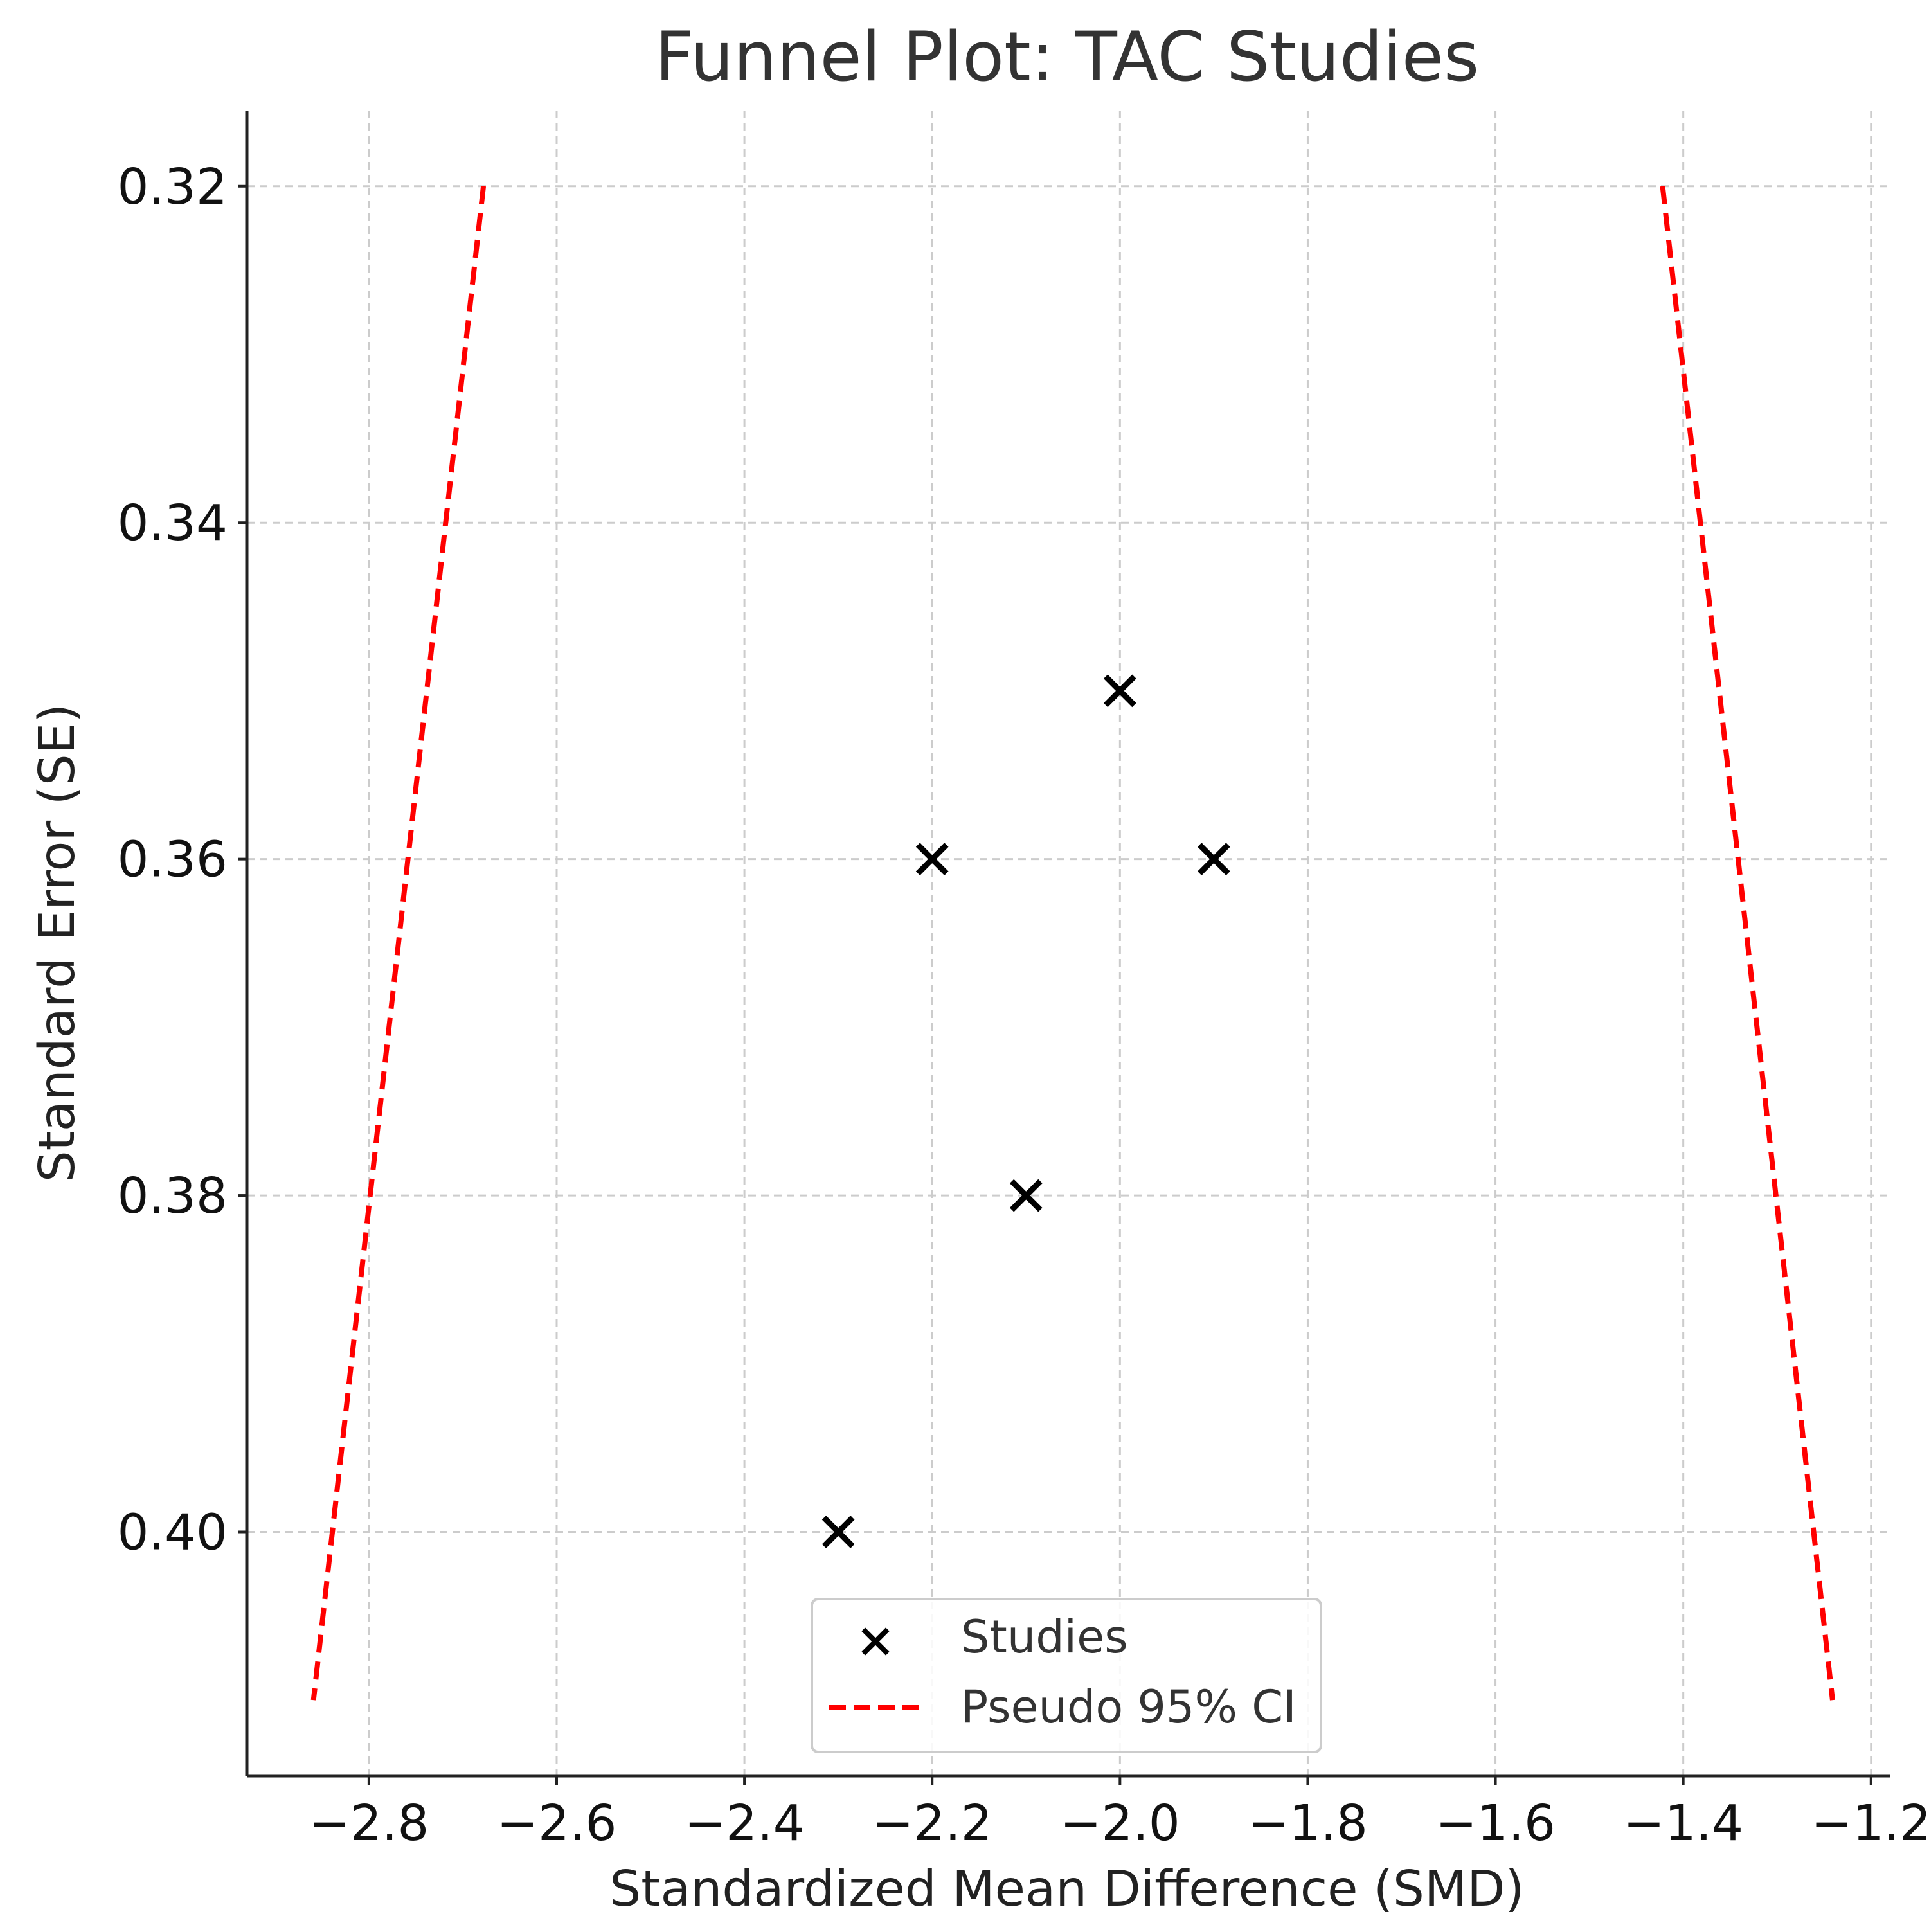 The image size is (1929, 1932). What do you see at coordinates (1683, 1823) in the screenshot?
I see `x-tick-label: −1.4` at bounding box center [1683, 1823].